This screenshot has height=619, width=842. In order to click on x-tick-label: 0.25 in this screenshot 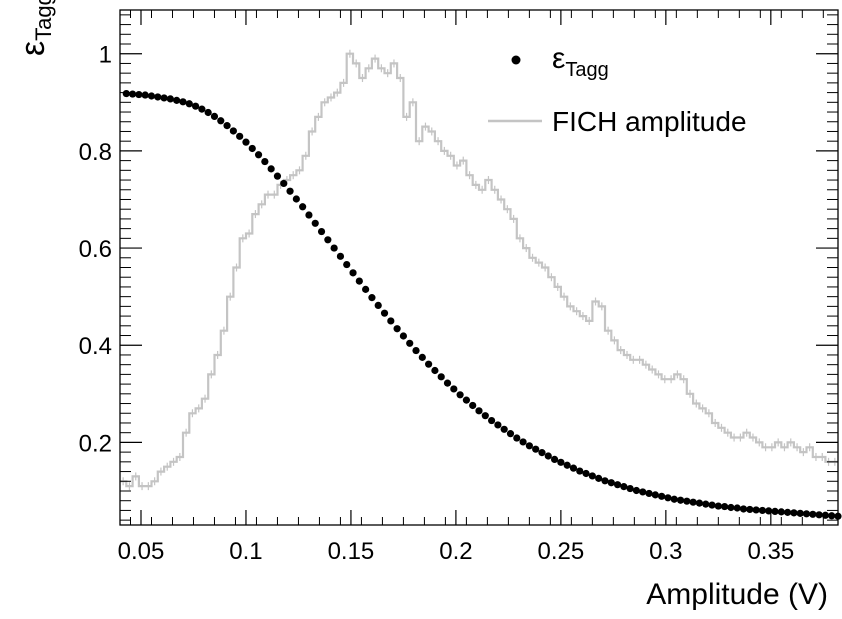, I will do `click(561, 551)`.